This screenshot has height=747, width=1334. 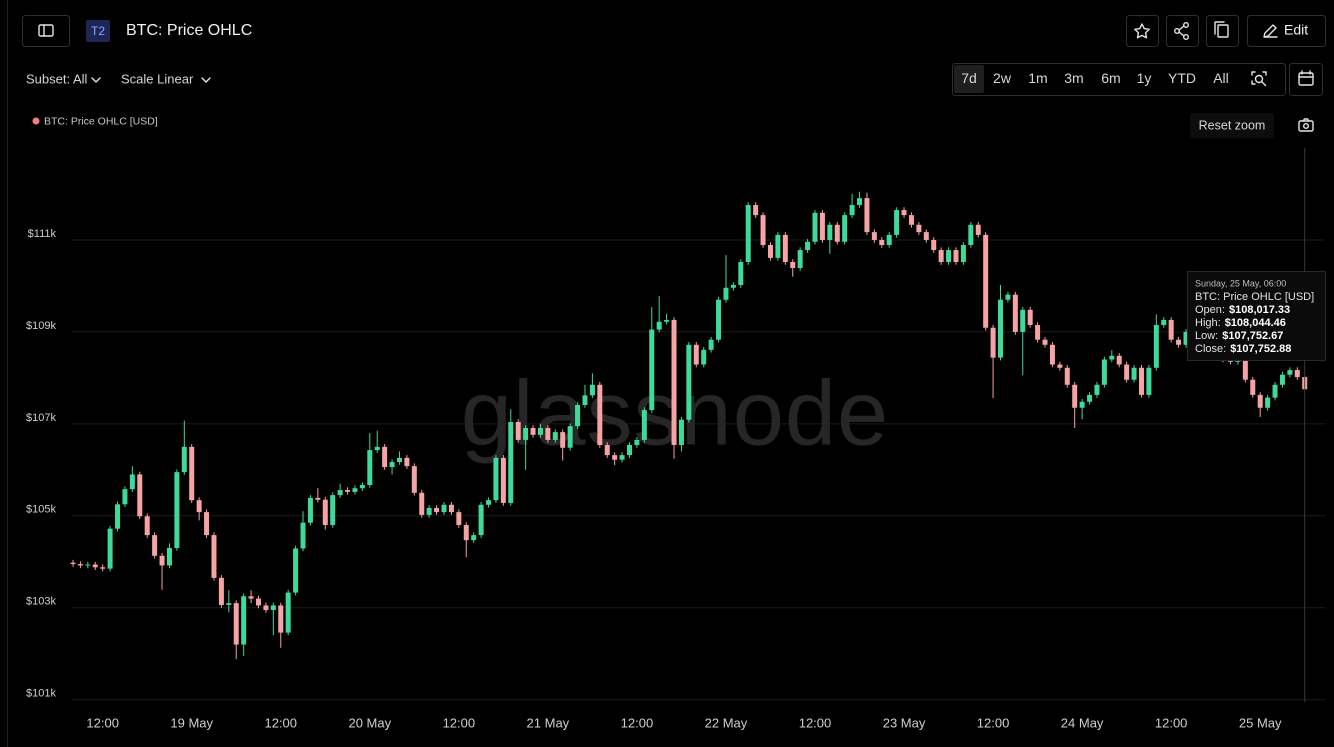 What do you see at coordinates (1306, 125) in the screenshot?
I see `download-image-button` at bounding box center [1306, 125].